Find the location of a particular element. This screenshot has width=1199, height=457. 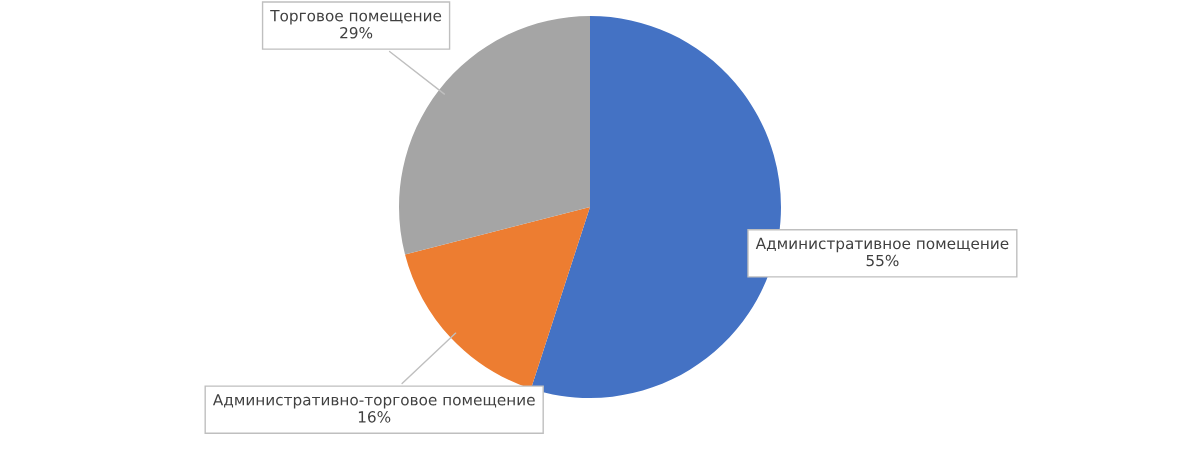

slice-label: Административное помещение is located at coordinates (882, 245).